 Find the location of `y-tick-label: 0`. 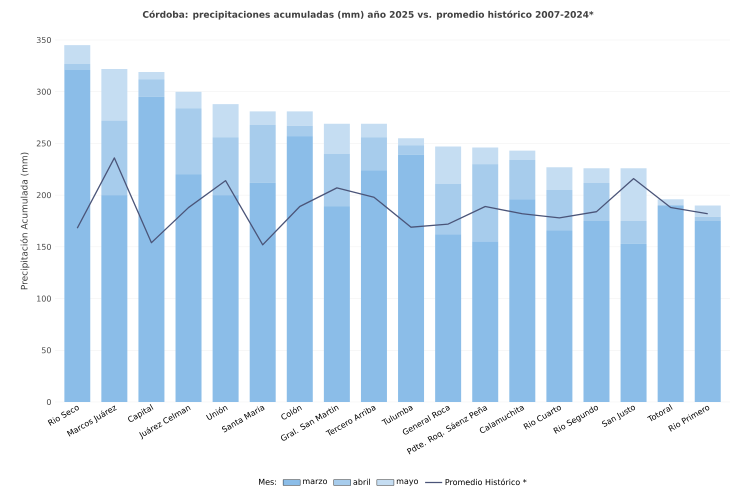

y-tick-label: 0 is located at coordinates (48, 402).